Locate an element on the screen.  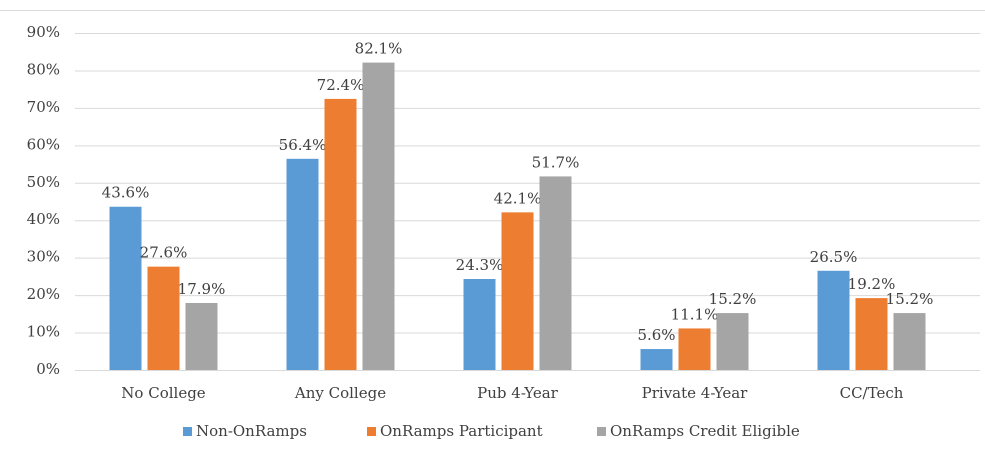
x-tick-label: No College is located at coordinates (163, 393).